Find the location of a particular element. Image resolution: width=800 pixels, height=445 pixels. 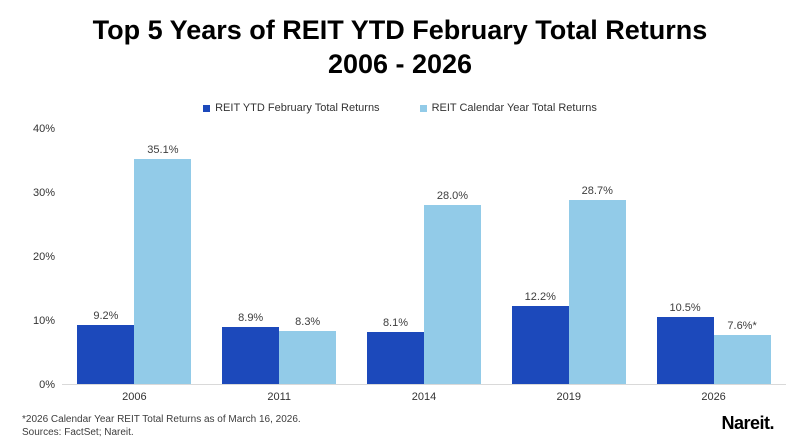

bar-group-2006: 9.2% 35.1% 2006 is located at coordinates (134, 266).